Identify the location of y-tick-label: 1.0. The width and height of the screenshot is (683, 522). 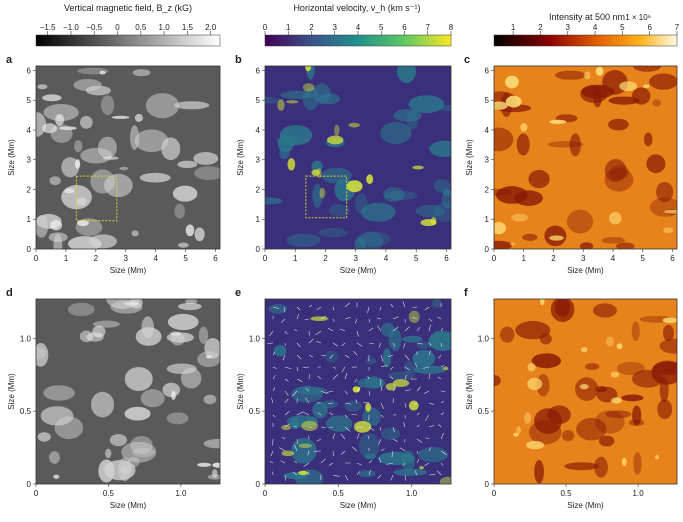
(26, 338).